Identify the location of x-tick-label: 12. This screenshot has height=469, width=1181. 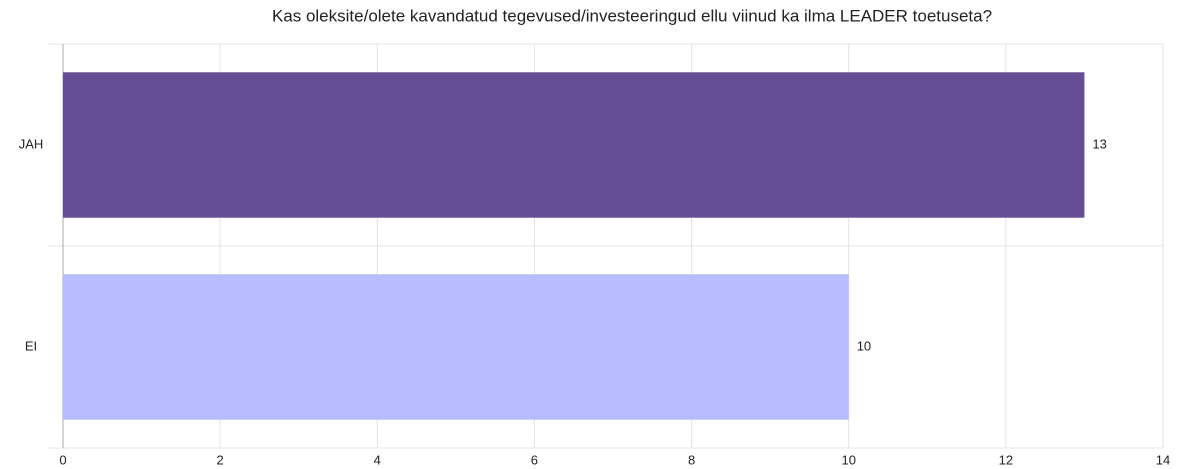
(1006, 459).